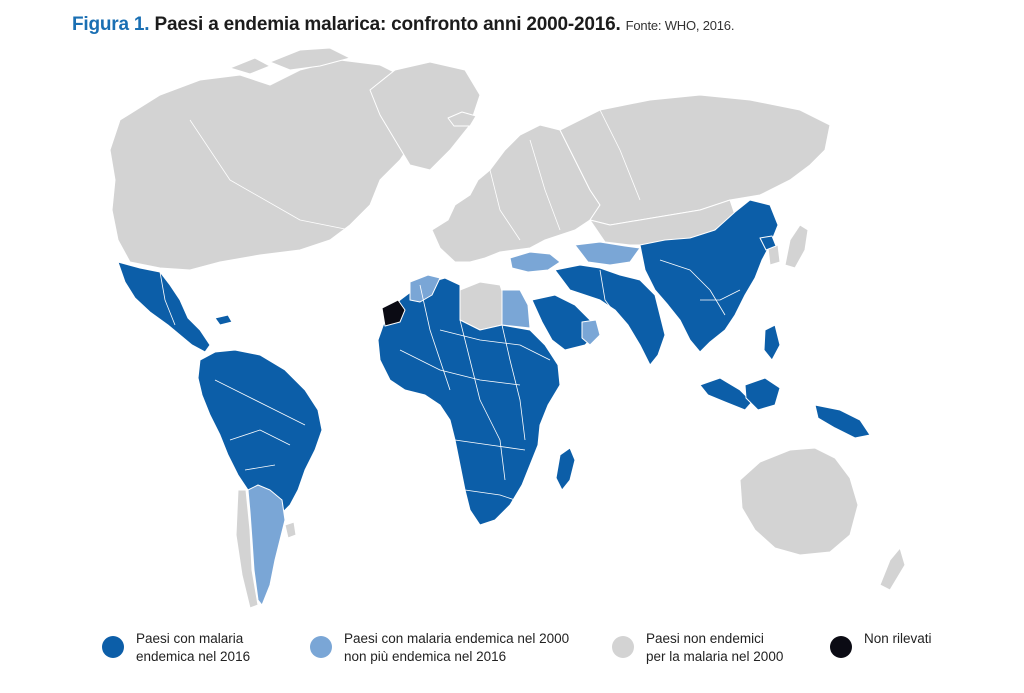 This screenshot has height=693, width=1024. What do you see at coordinates (772, 342) in the screenshot?
I see `philippines` at bounding box center [772, 342].